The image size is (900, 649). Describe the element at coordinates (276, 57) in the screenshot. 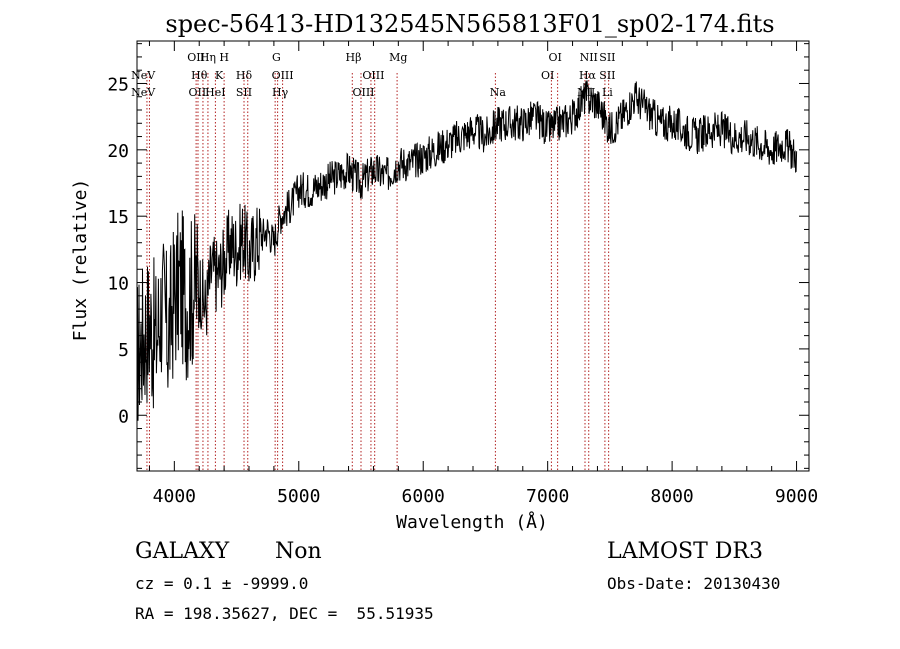

I see `line-label: G` at that location.